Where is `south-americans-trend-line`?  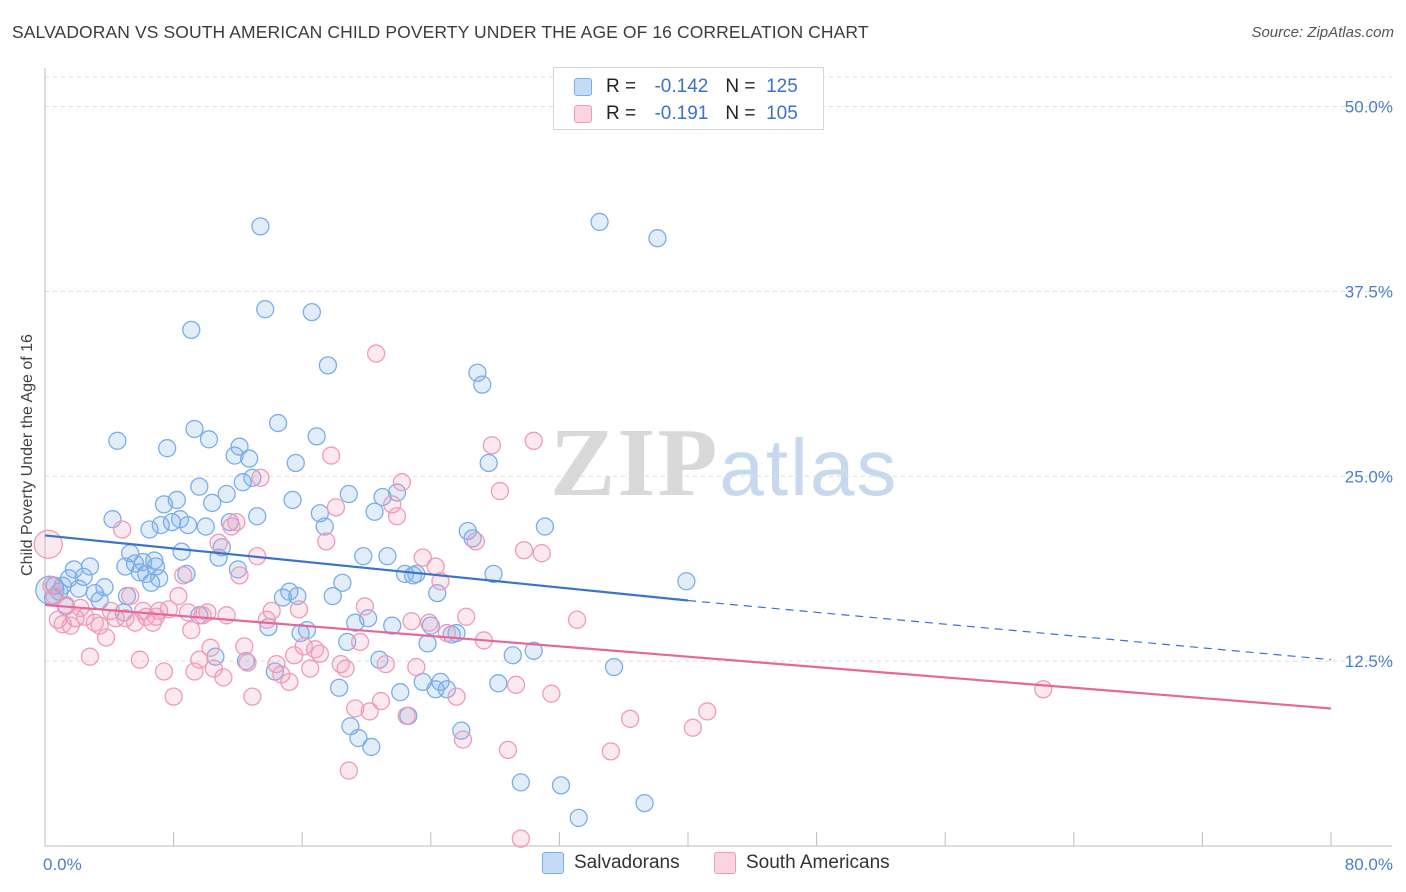
south-americans-trend-line is located at coordinates (688, 656).